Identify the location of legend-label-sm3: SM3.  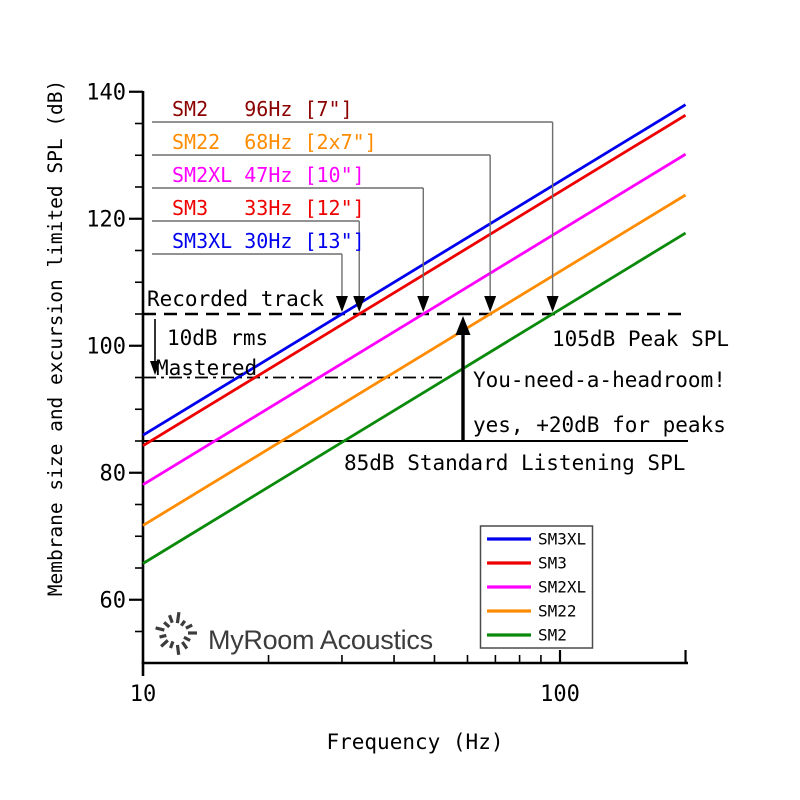
(552, 563).